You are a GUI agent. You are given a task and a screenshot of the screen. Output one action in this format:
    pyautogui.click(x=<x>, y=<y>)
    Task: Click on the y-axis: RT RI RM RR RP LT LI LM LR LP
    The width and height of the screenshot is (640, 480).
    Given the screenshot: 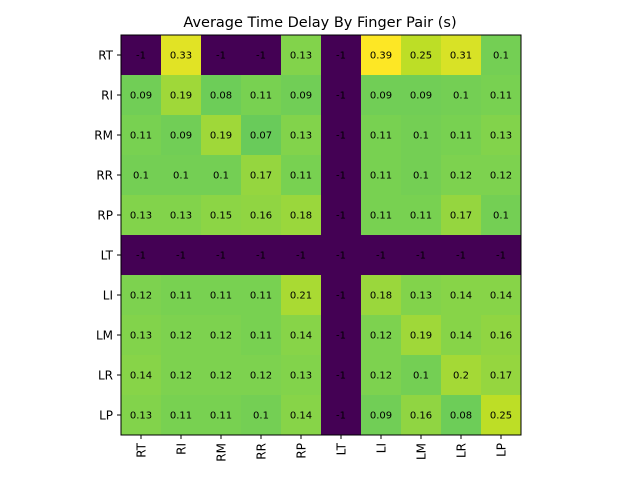 What is the action you would take?
    pyautogui.click(x=107, y=236)
    